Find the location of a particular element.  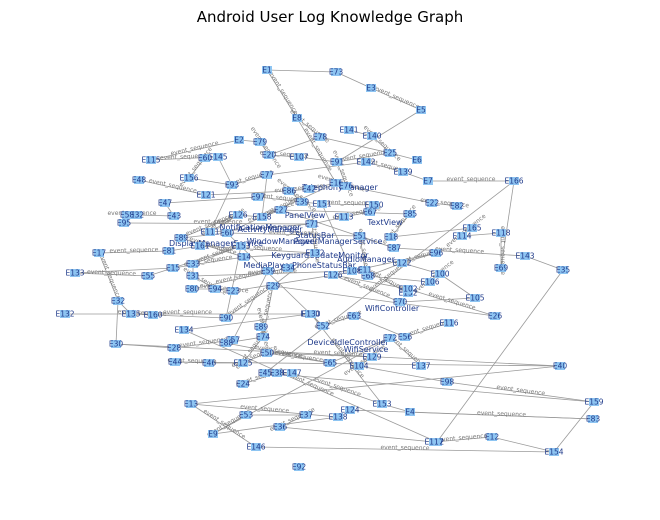

node-label: E86 is located at coordinates (289, 191).